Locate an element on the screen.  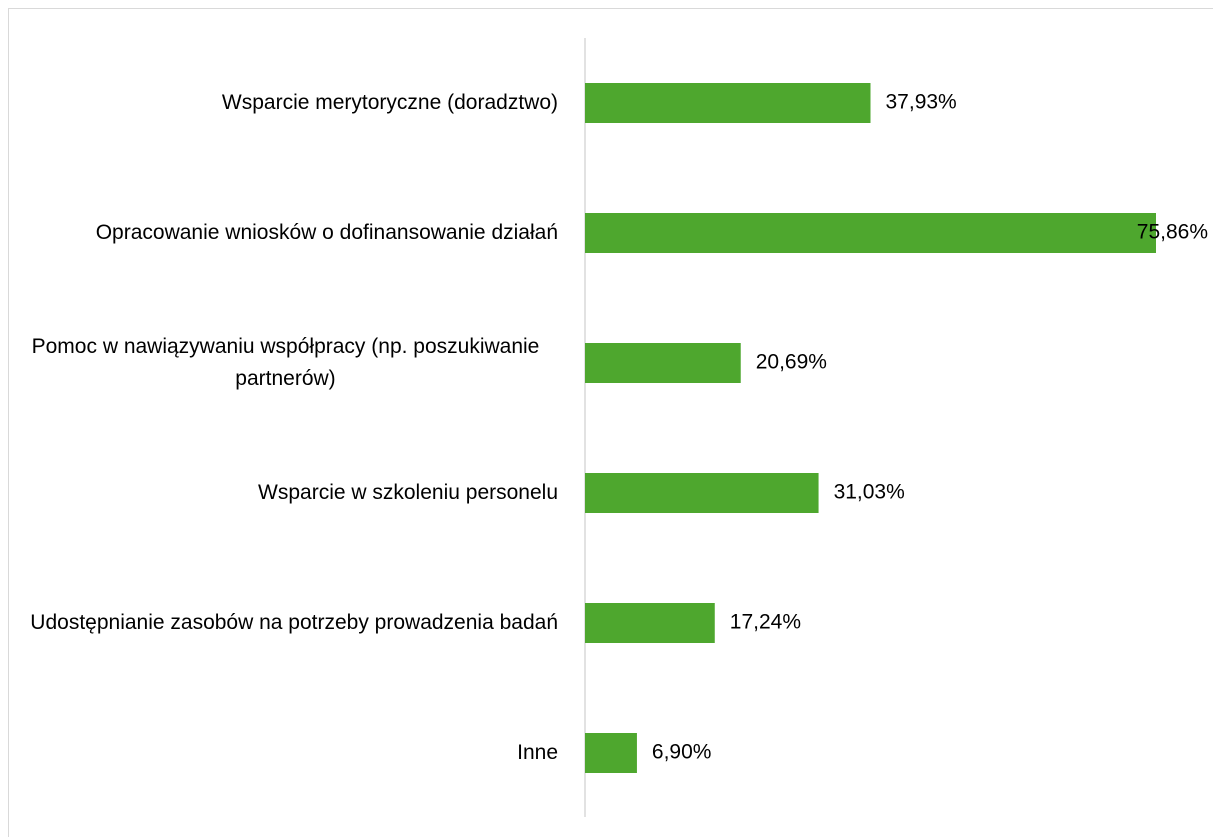
value-label: 37,93% is located at coordinates (921, 102).